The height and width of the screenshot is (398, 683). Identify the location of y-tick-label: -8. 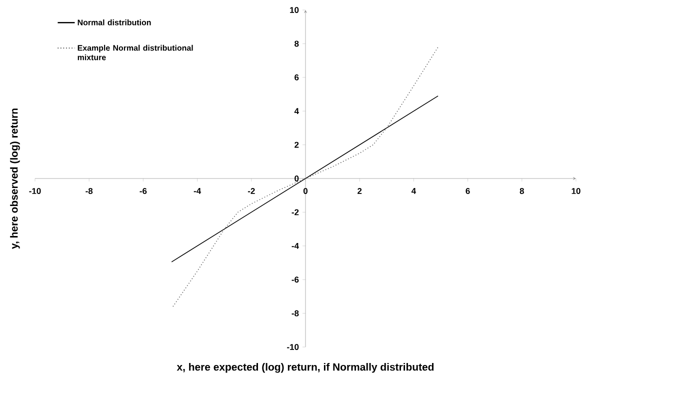
(295, 313).